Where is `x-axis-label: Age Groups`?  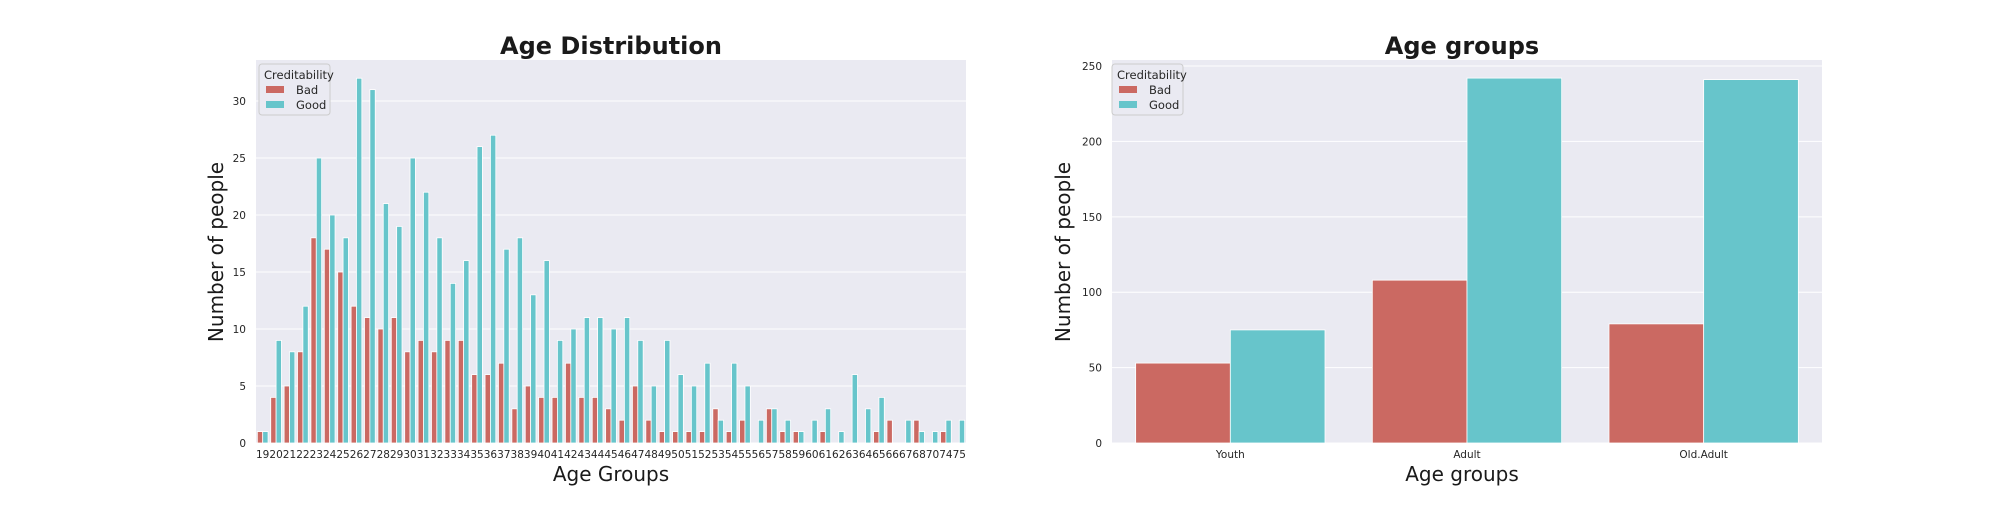
x-axis-label: Age Groups is located at coordinates (611, 474).